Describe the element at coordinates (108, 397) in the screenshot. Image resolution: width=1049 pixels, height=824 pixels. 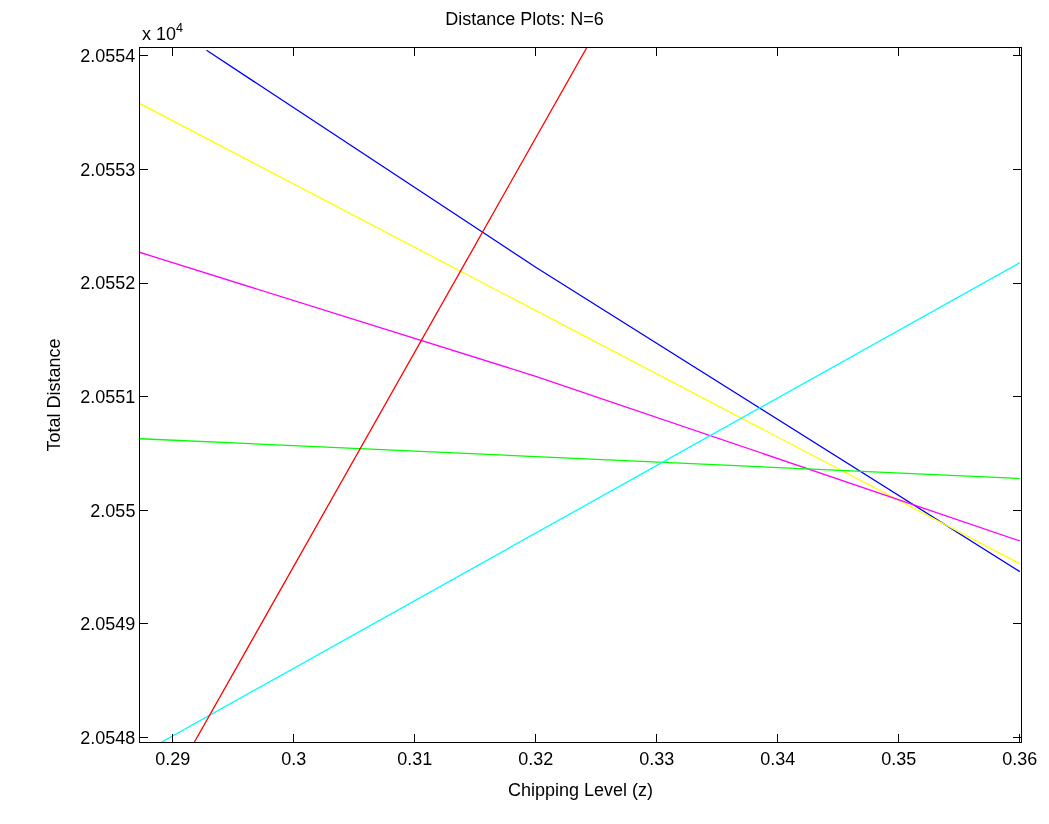
I see `y-tick-label: 2.0551` at that location.